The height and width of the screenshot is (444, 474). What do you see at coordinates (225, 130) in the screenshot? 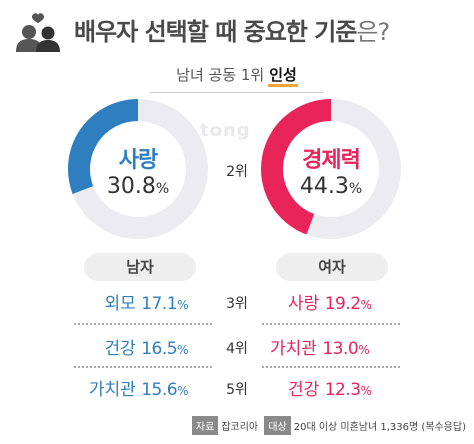
I see `watermark: tong` at bounding box center [225, 130].